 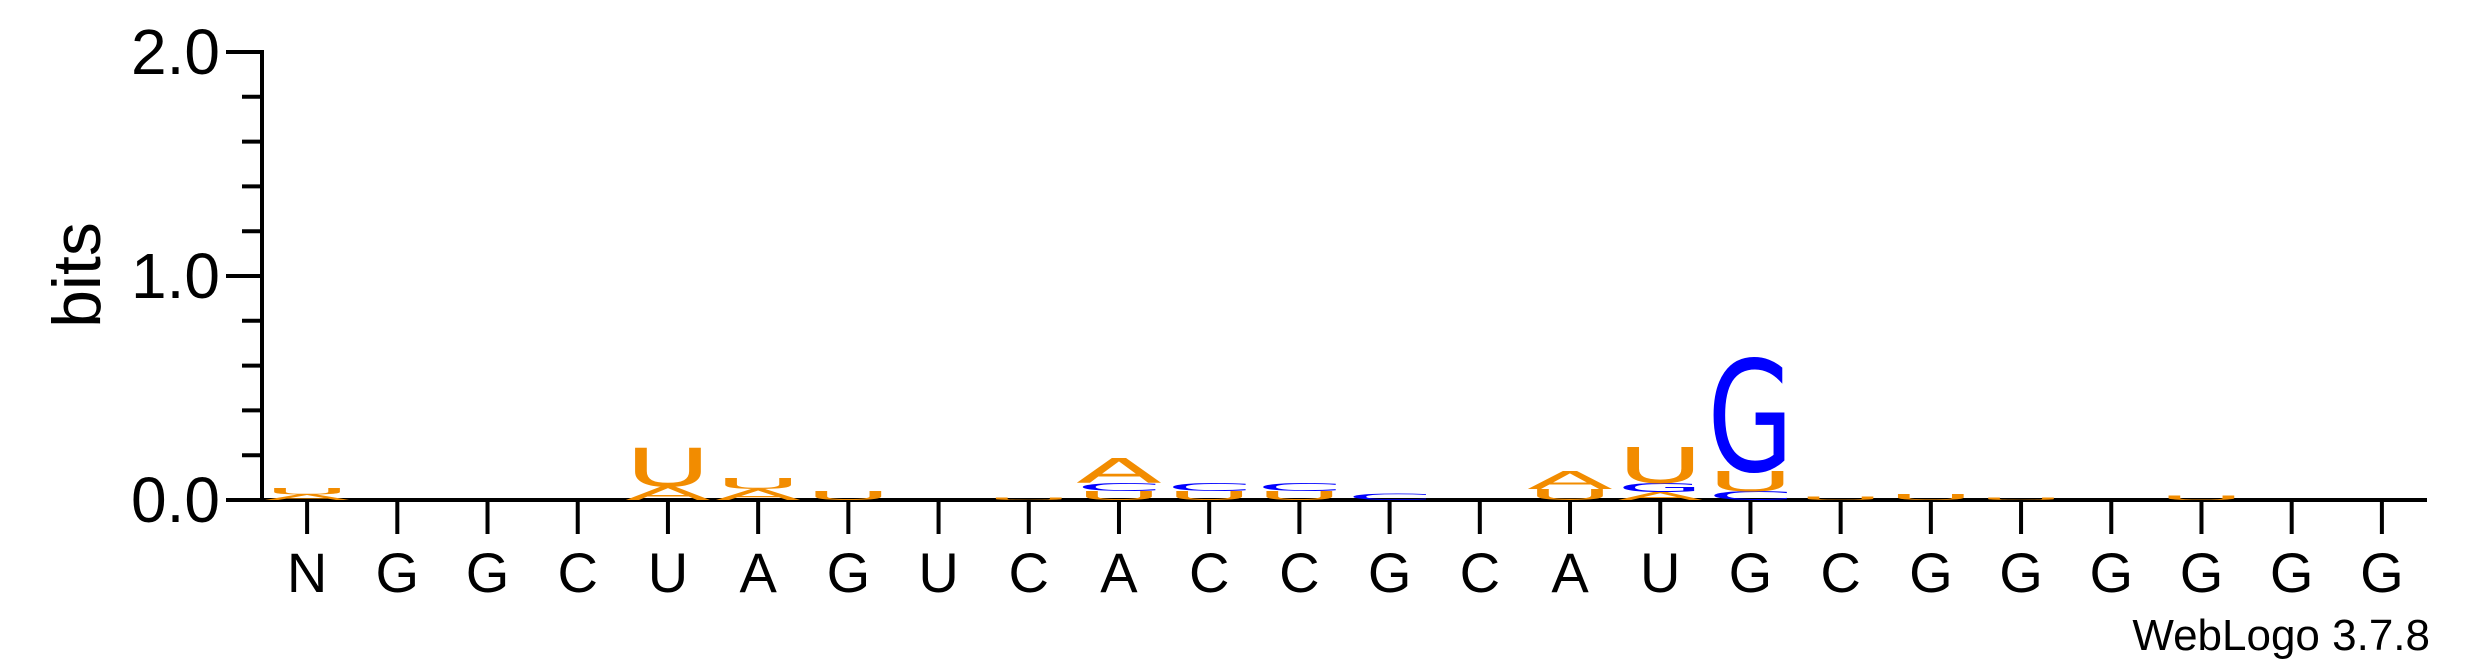 I want to click on y-axis: 0.0 1.0 2.0, so click(x=197, y=276).